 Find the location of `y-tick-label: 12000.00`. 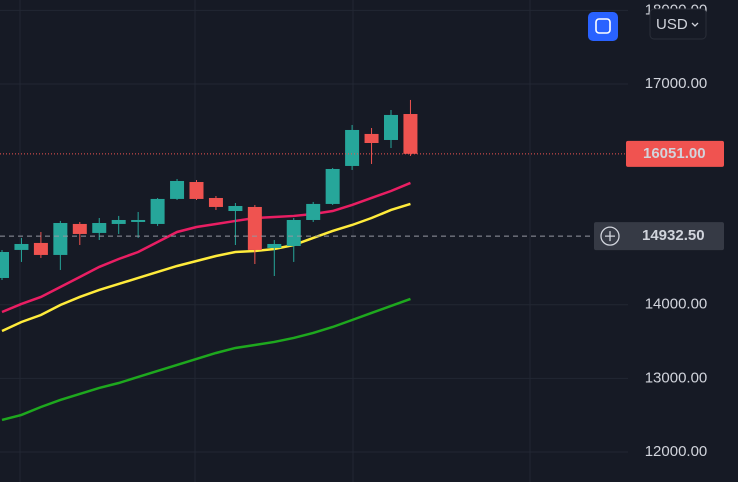

y-tick-label: 12000.00 is located at coordinates (676, 451).